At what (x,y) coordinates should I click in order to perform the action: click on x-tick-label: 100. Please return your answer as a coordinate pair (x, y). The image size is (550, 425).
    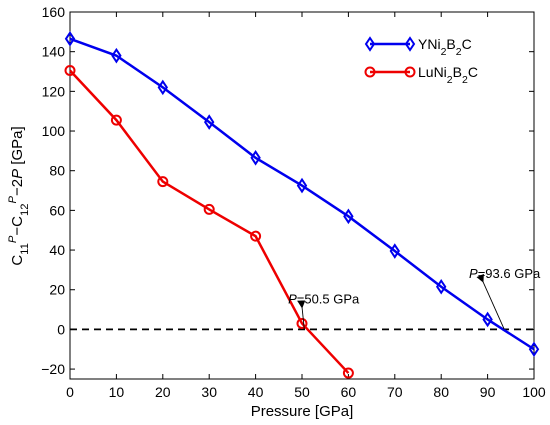
    Looking at the image, I should click on (534, 392).